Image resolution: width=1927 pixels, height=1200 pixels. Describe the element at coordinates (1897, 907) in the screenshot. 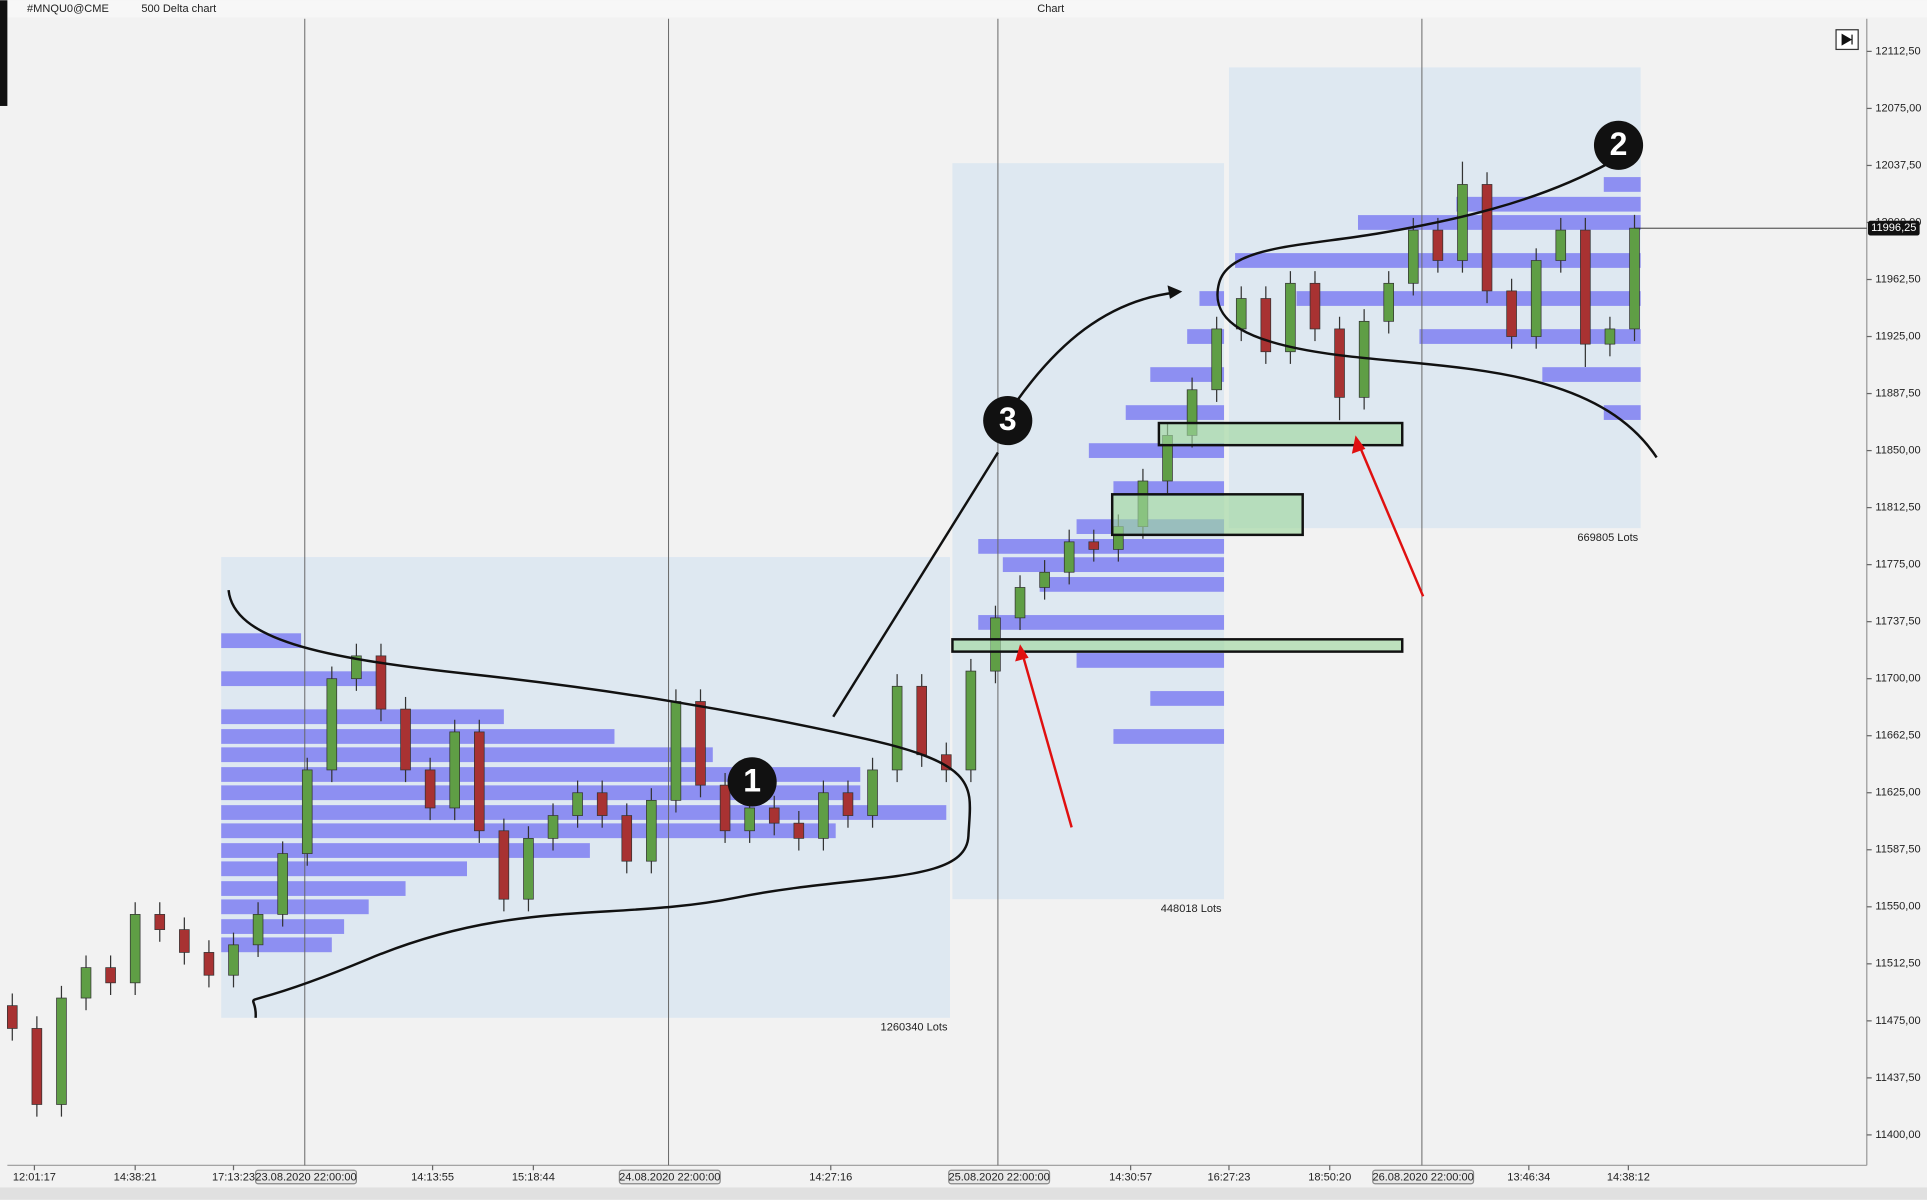

I see `y-tick-label: 11550,00` at that location.